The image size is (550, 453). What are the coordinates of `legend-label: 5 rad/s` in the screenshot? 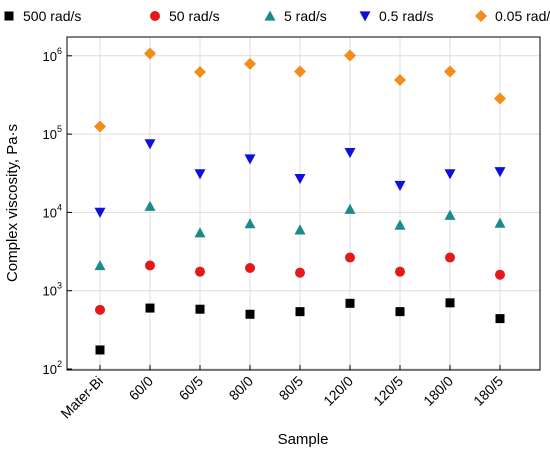 It's located at (305, 16).